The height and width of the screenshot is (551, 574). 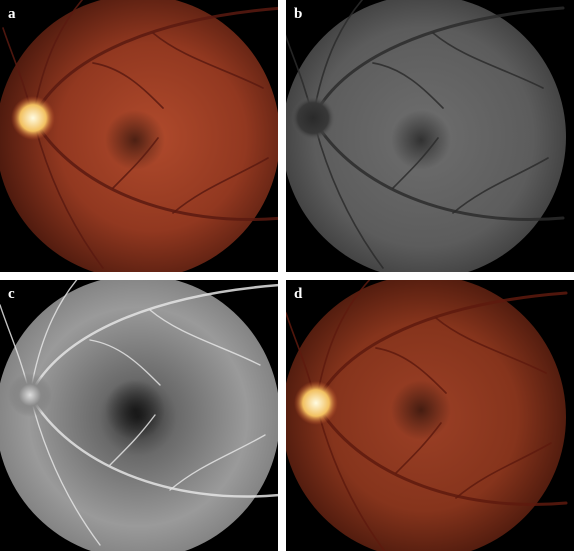 What do you see at coordinates (298, 294) in the screenshot?
I see `panel-label: d` at bounding box center [298, 294].